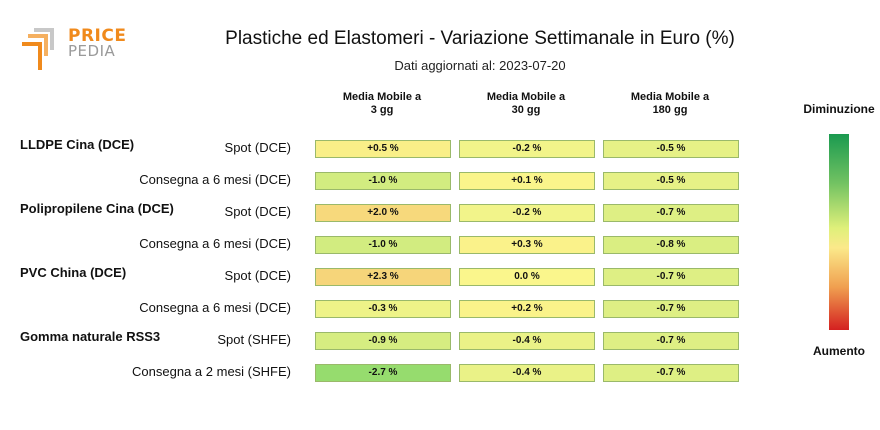 This screenshot has width=880, height=430. I want to click on logo-mark-icon, so click(38, 49).